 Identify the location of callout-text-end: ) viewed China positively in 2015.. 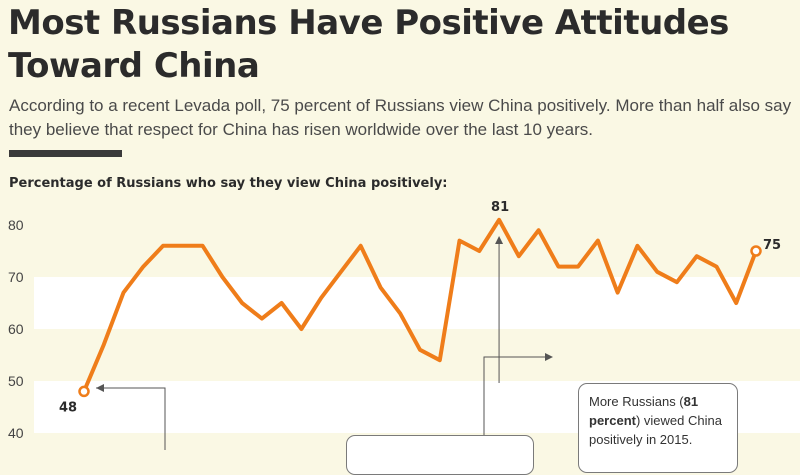
(655, 430).